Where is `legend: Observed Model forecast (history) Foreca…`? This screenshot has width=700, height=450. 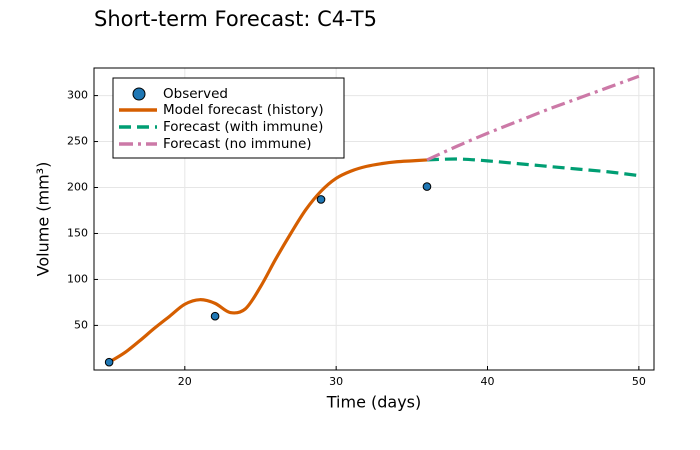 legend: Observed Model forecast (history) Foreca… is located at coordinates (228, 118).